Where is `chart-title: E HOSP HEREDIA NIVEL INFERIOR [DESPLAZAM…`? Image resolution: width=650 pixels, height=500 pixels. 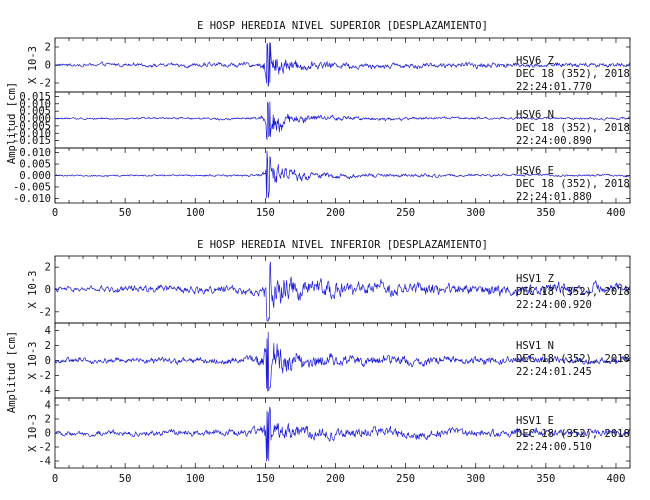
chart-title: E HOSP HEREDIA NIVEL INFERIOR [DESPLAZAM… is located at coordinates (342, 245).